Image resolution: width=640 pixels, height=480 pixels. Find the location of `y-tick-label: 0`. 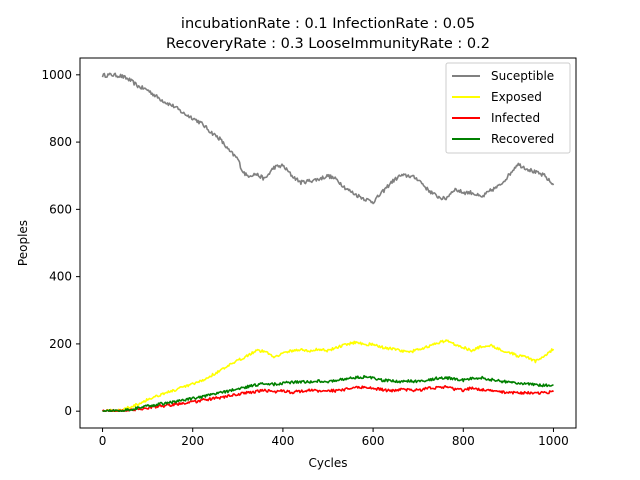

y-tick-label: 0 is located at coordinates (68, 411).